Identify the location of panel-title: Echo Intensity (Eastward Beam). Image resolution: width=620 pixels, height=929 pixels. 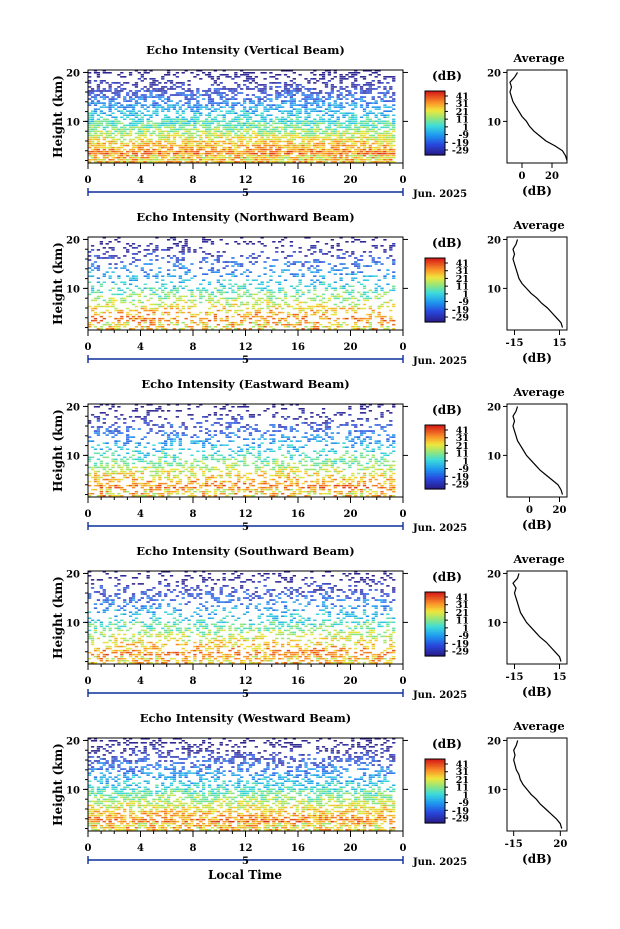
(245, 384).